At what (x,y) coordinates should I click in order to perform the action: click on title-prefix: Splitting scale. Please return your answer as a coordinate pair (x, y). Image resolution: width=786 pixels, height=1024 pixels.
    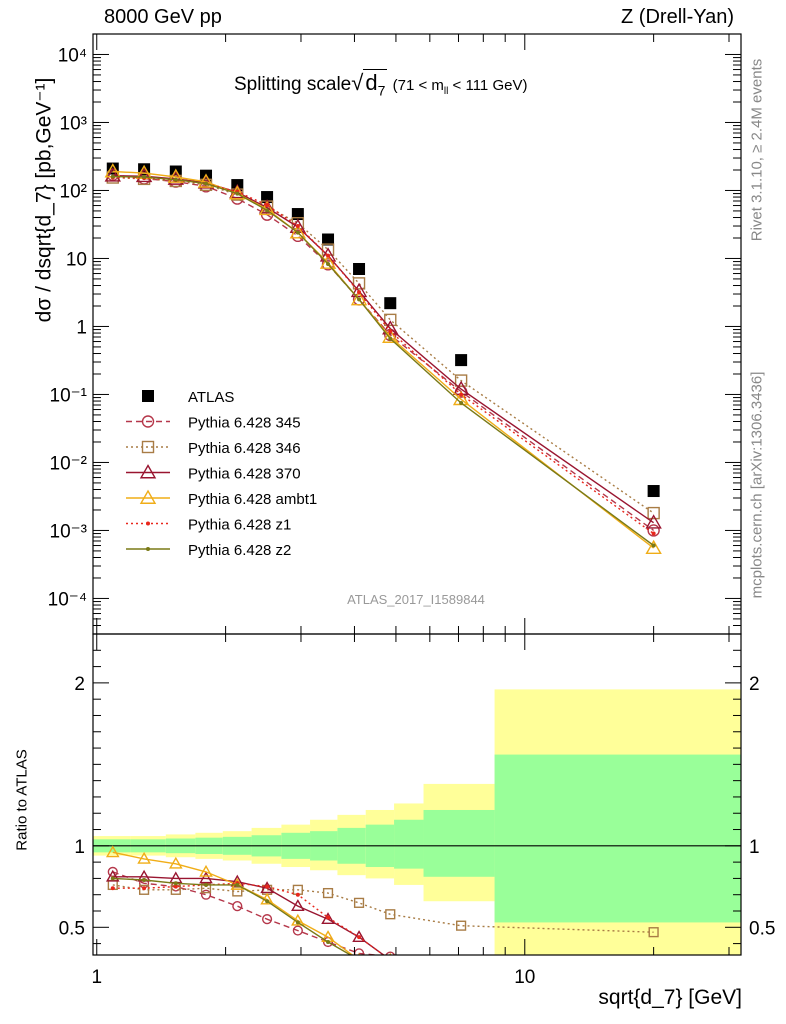
    Looking at the image, I should click on (293, 84).